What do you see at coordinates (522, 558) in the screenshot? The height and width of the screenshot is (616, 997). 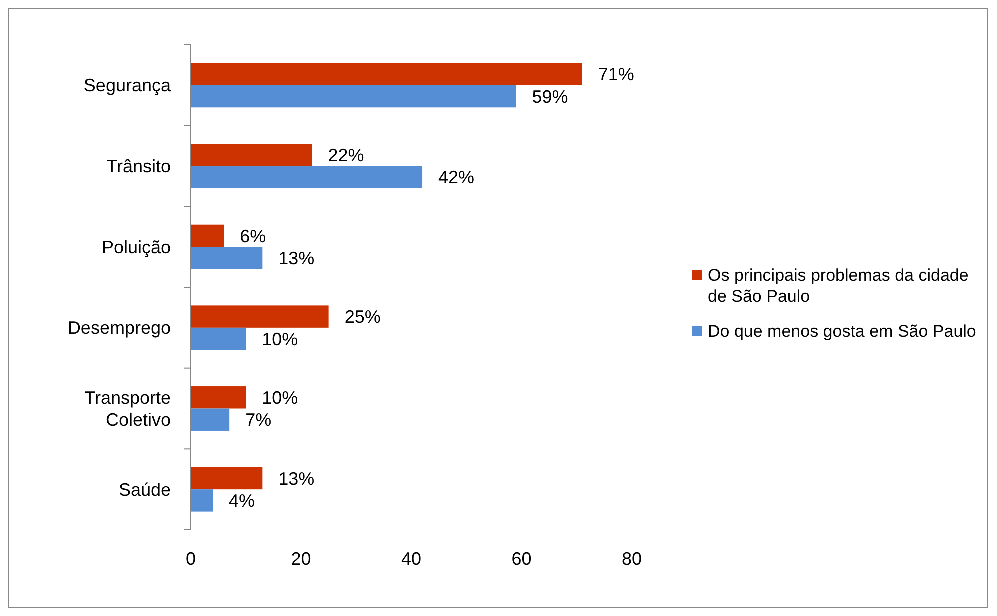 I see `x-tick-label: 60` at bounding box center [522, 558].